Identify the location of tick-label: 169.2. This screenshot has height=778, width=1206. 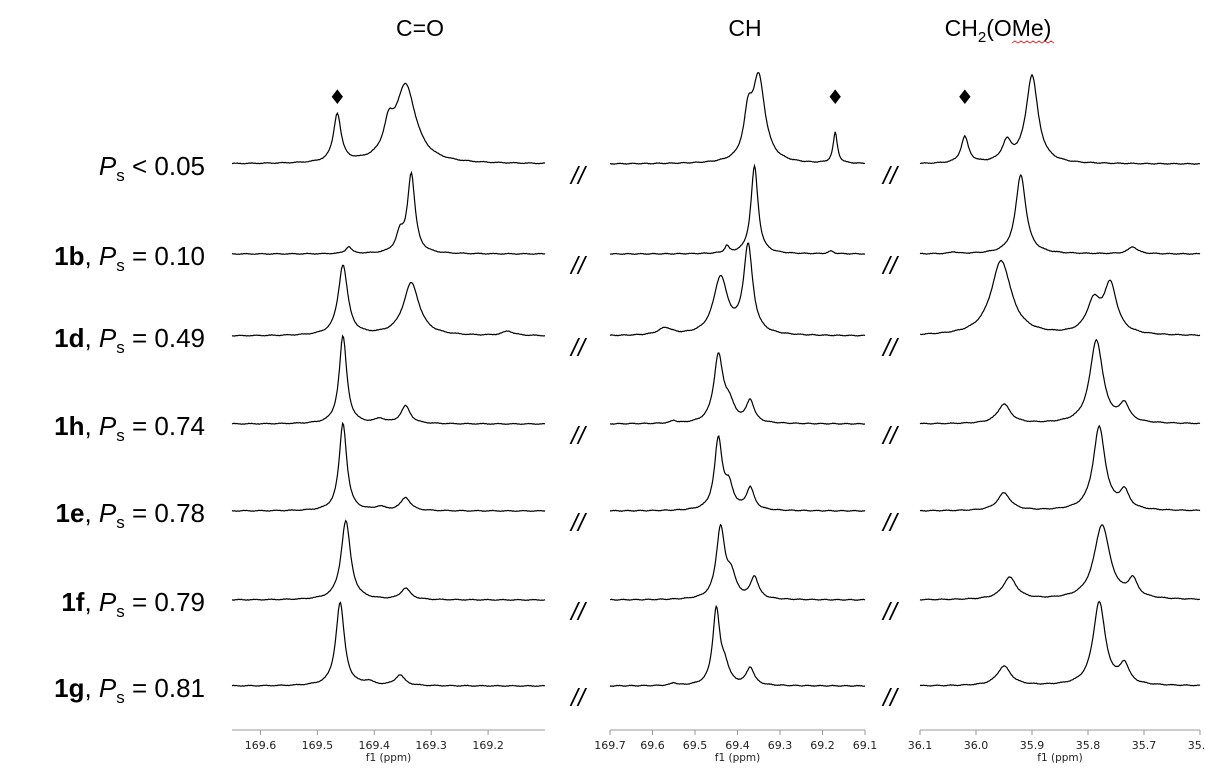
(488, 745).